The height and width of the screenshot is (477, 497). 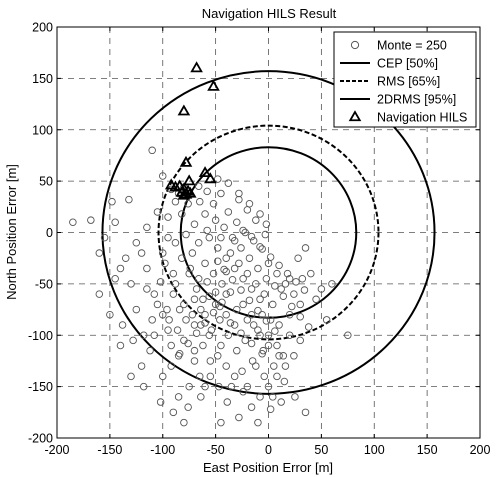 I want to click on legend-entry: Navigation HILS, so click(x=422, y=118).